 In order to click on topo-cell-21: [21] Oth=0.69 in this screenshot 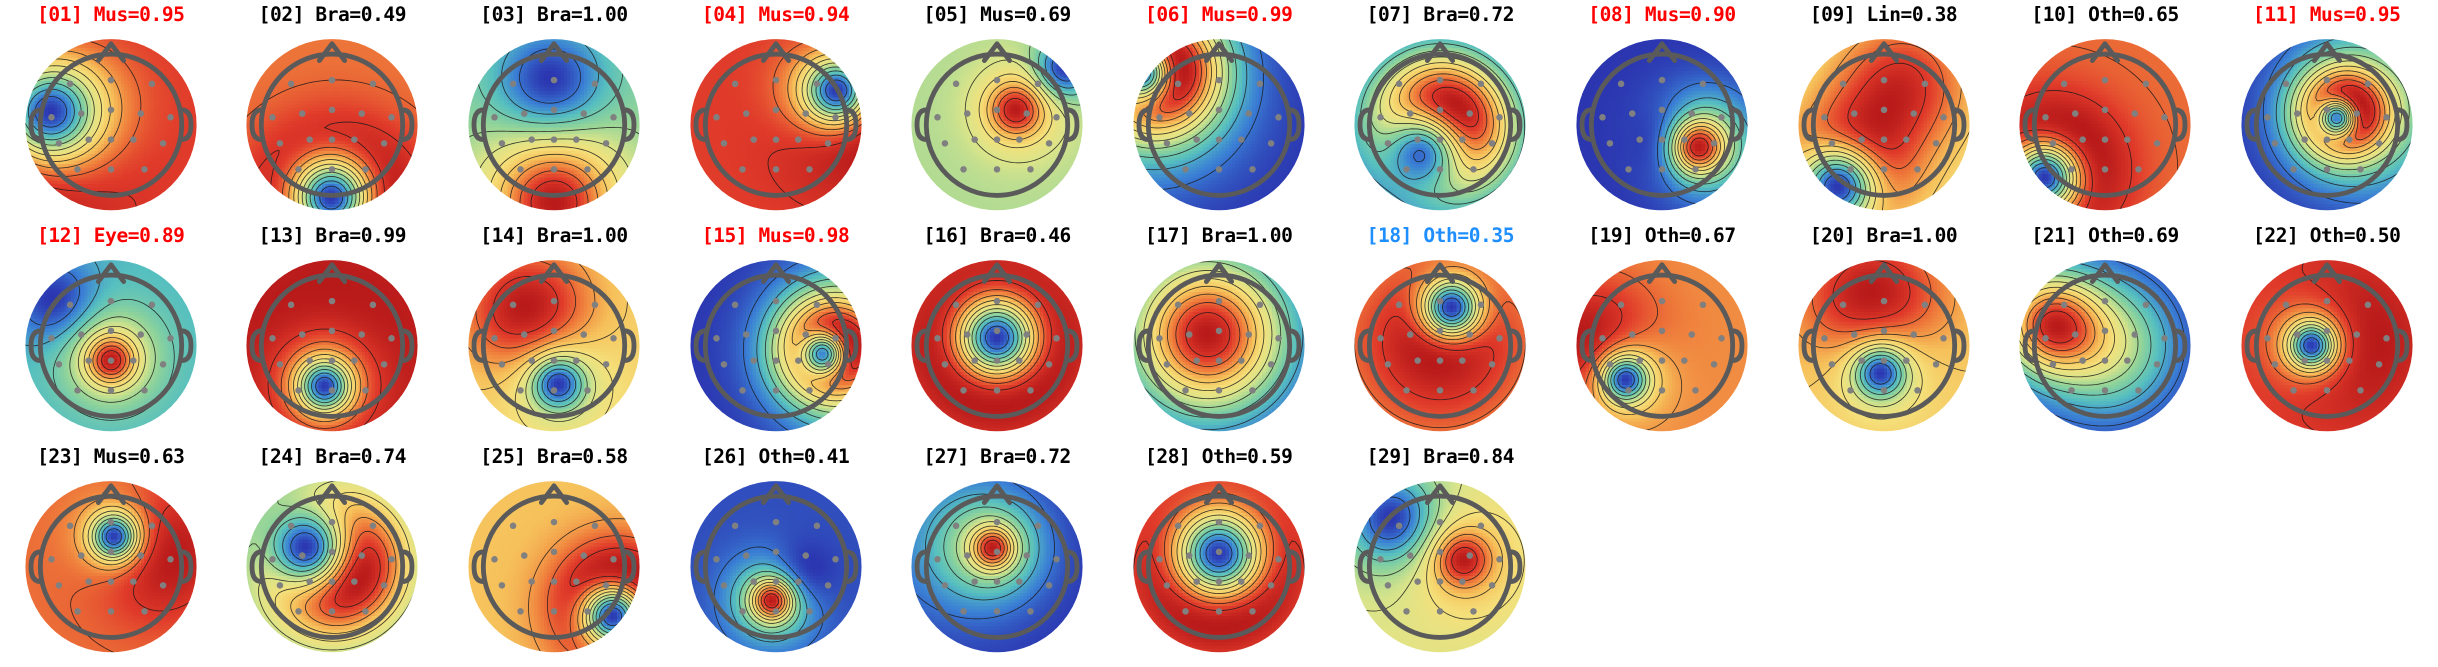, I will do `click(2105, 333)`.